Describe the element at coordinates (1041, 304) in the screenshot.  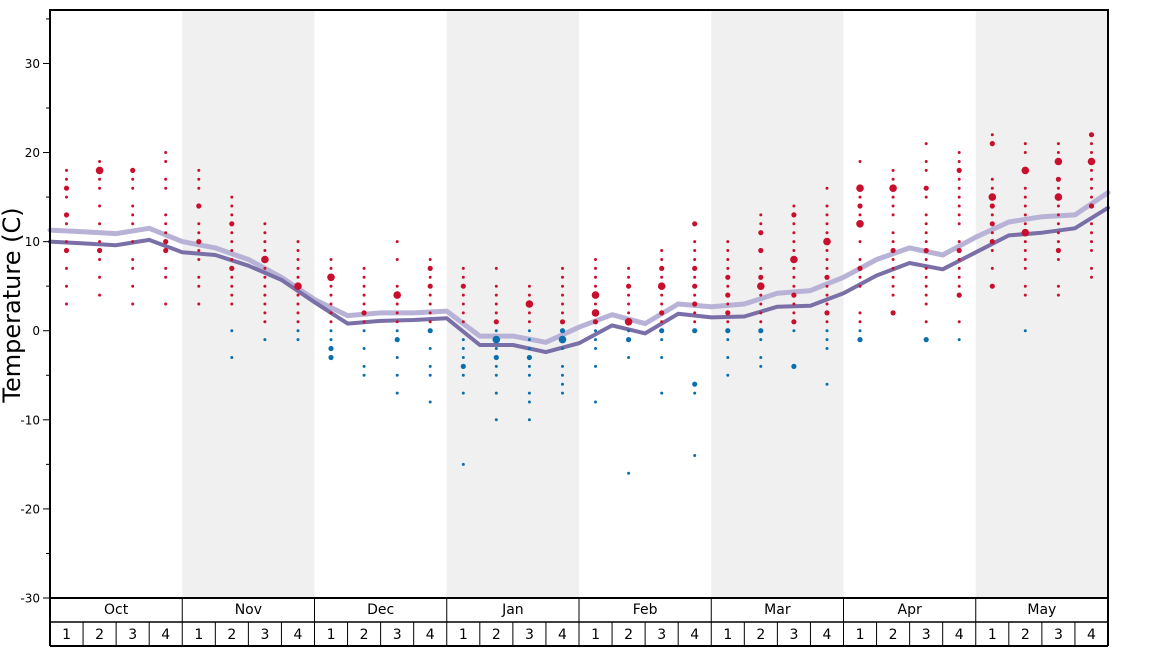
I see `month-band` at that location.